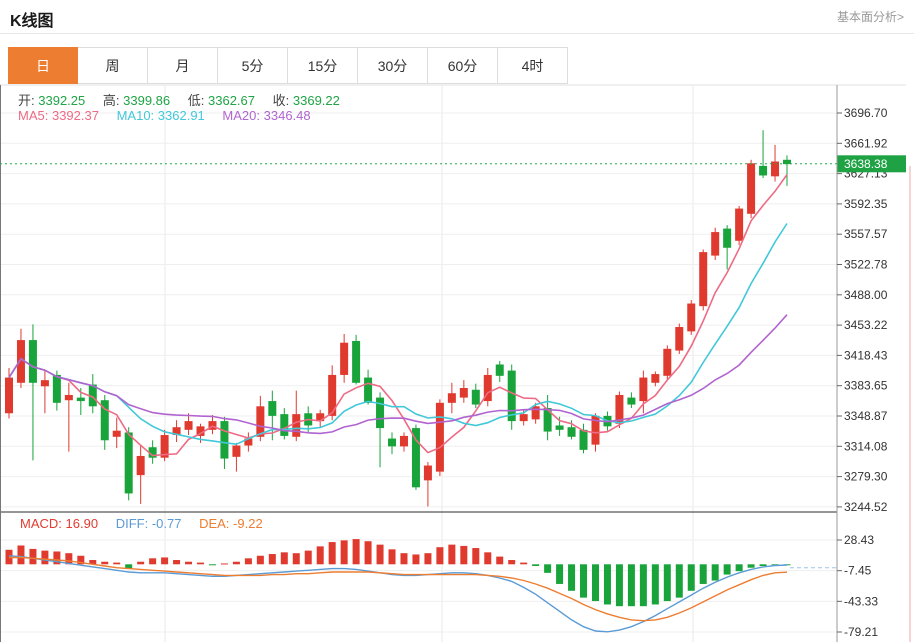 The image size is (914, 642). I want to click on price-axis-label: 3418.43, so click(866, 355).